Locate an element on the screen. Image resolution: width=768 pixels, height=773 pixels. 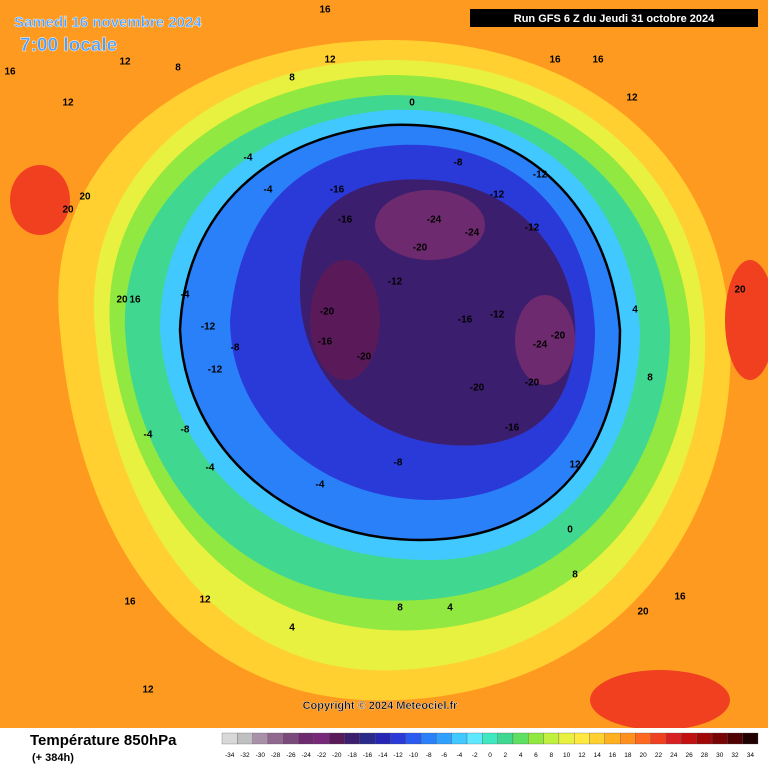
warm-core is located at coordinates (40, 200).